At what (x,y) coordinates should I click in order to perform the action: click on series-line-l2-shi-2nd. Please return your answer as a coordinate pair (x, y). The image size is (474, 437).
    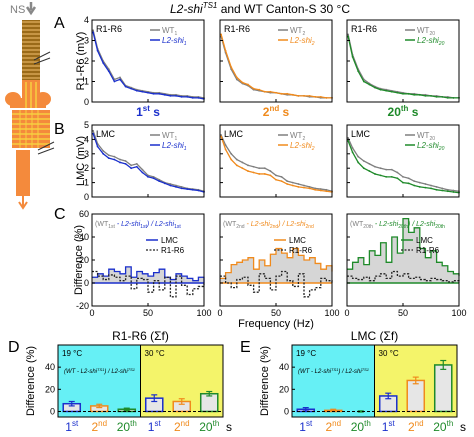
    Looking at the image, I should click on (276, 164).